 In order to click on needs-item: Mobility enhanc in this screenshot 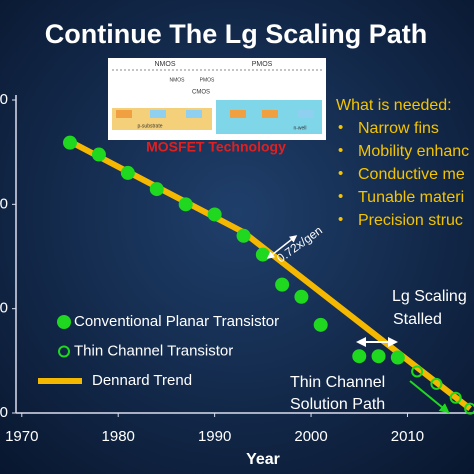, I will do `click(413, 151)`.